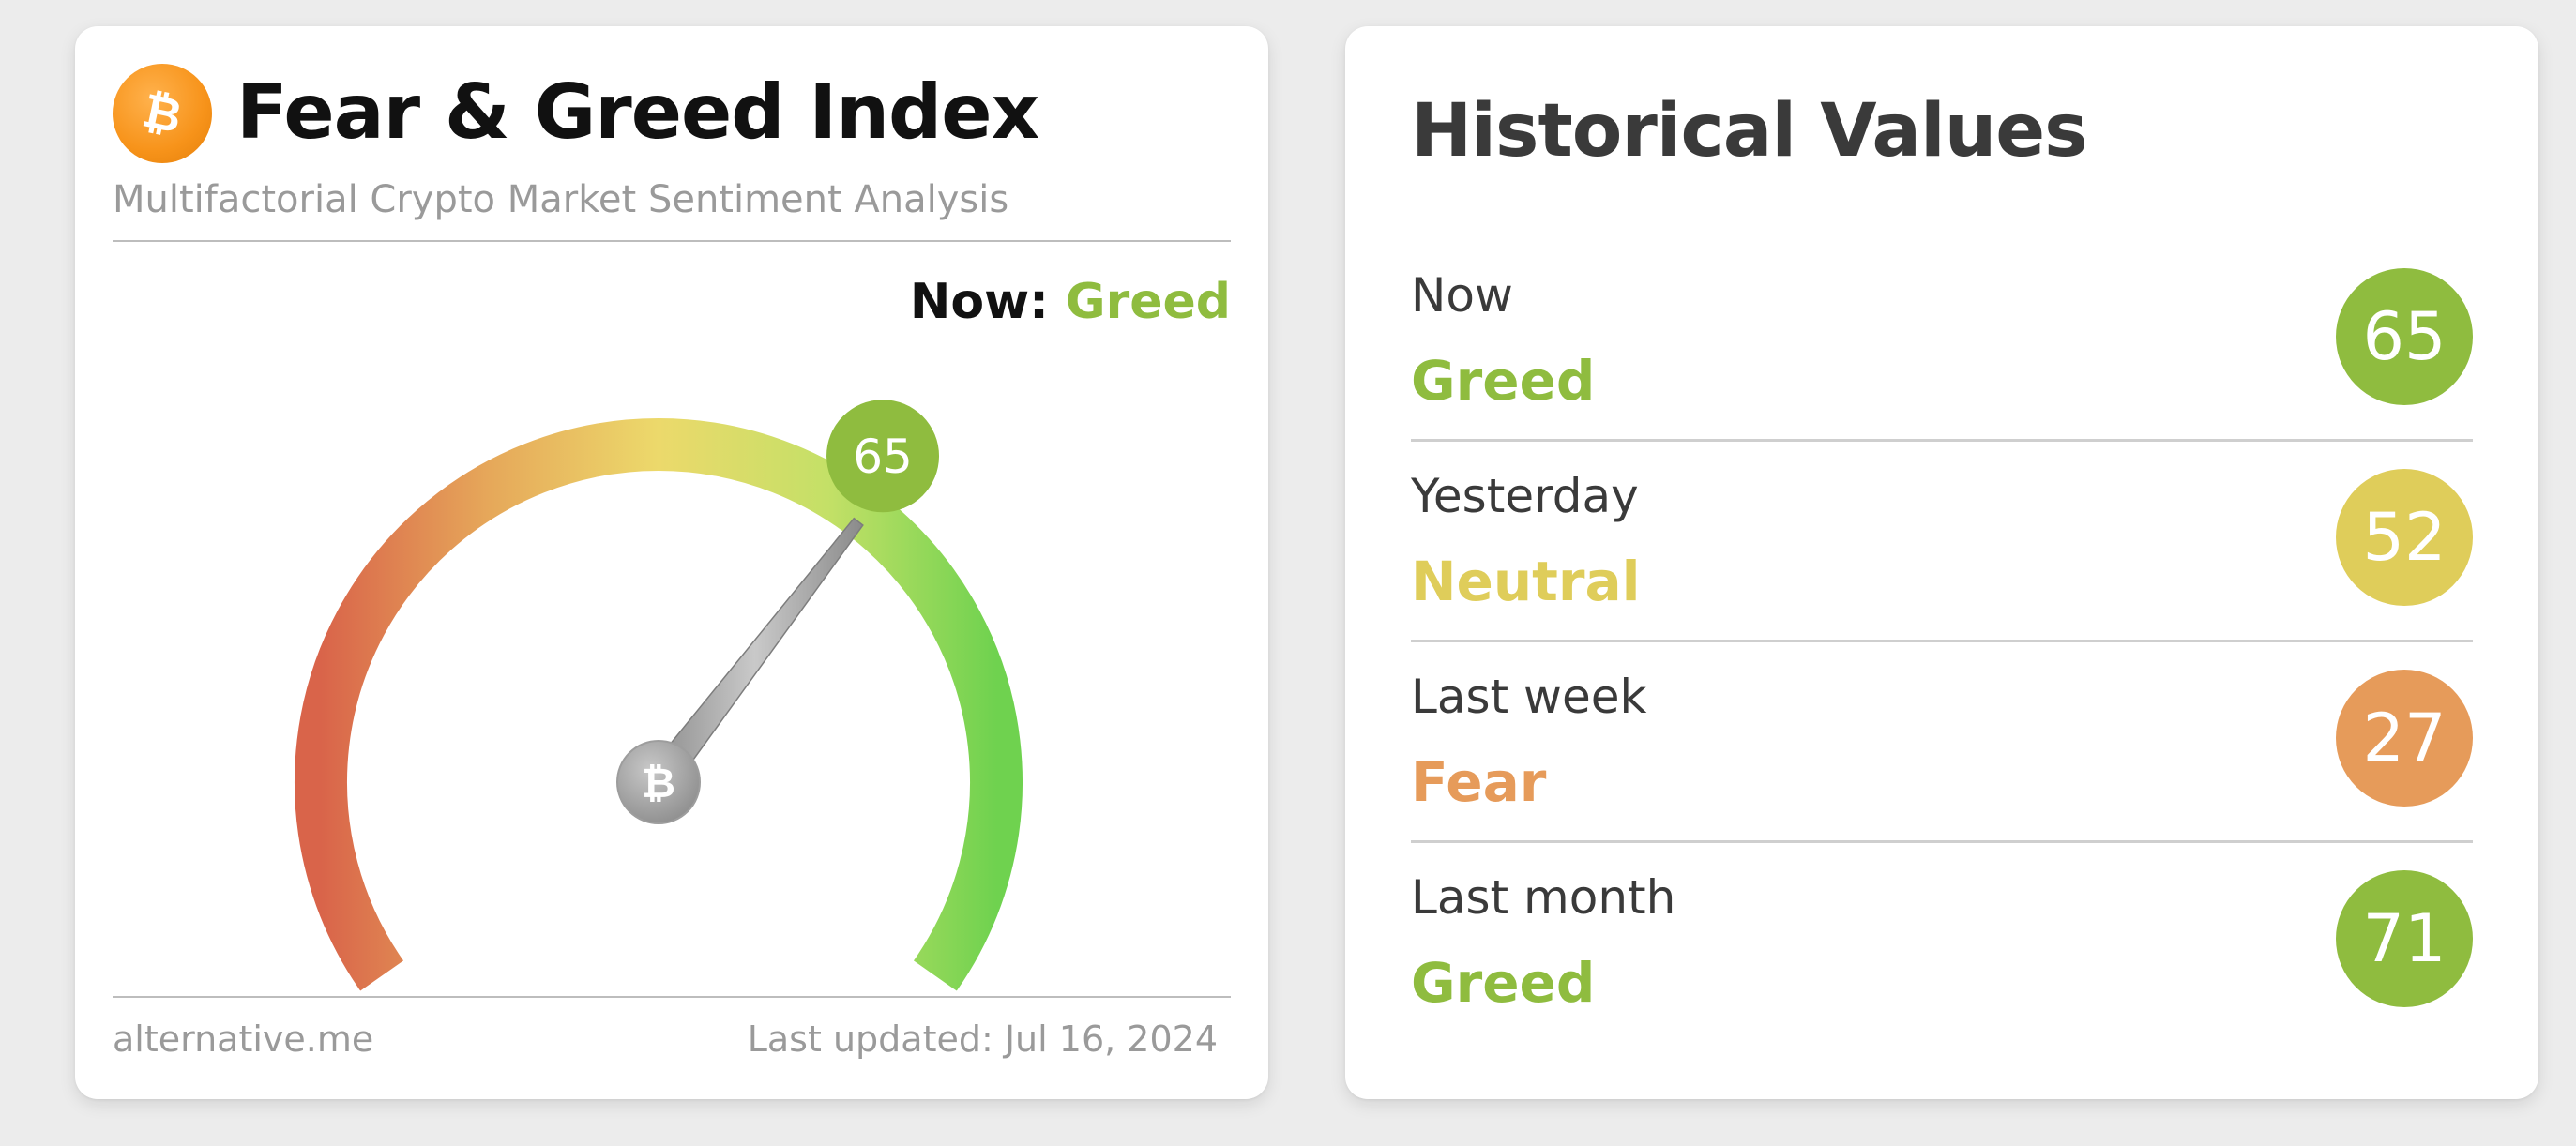 This screenshot has height=1146, width=2576. I want to click on gauge-value-badge: 65, so click(883, 457).